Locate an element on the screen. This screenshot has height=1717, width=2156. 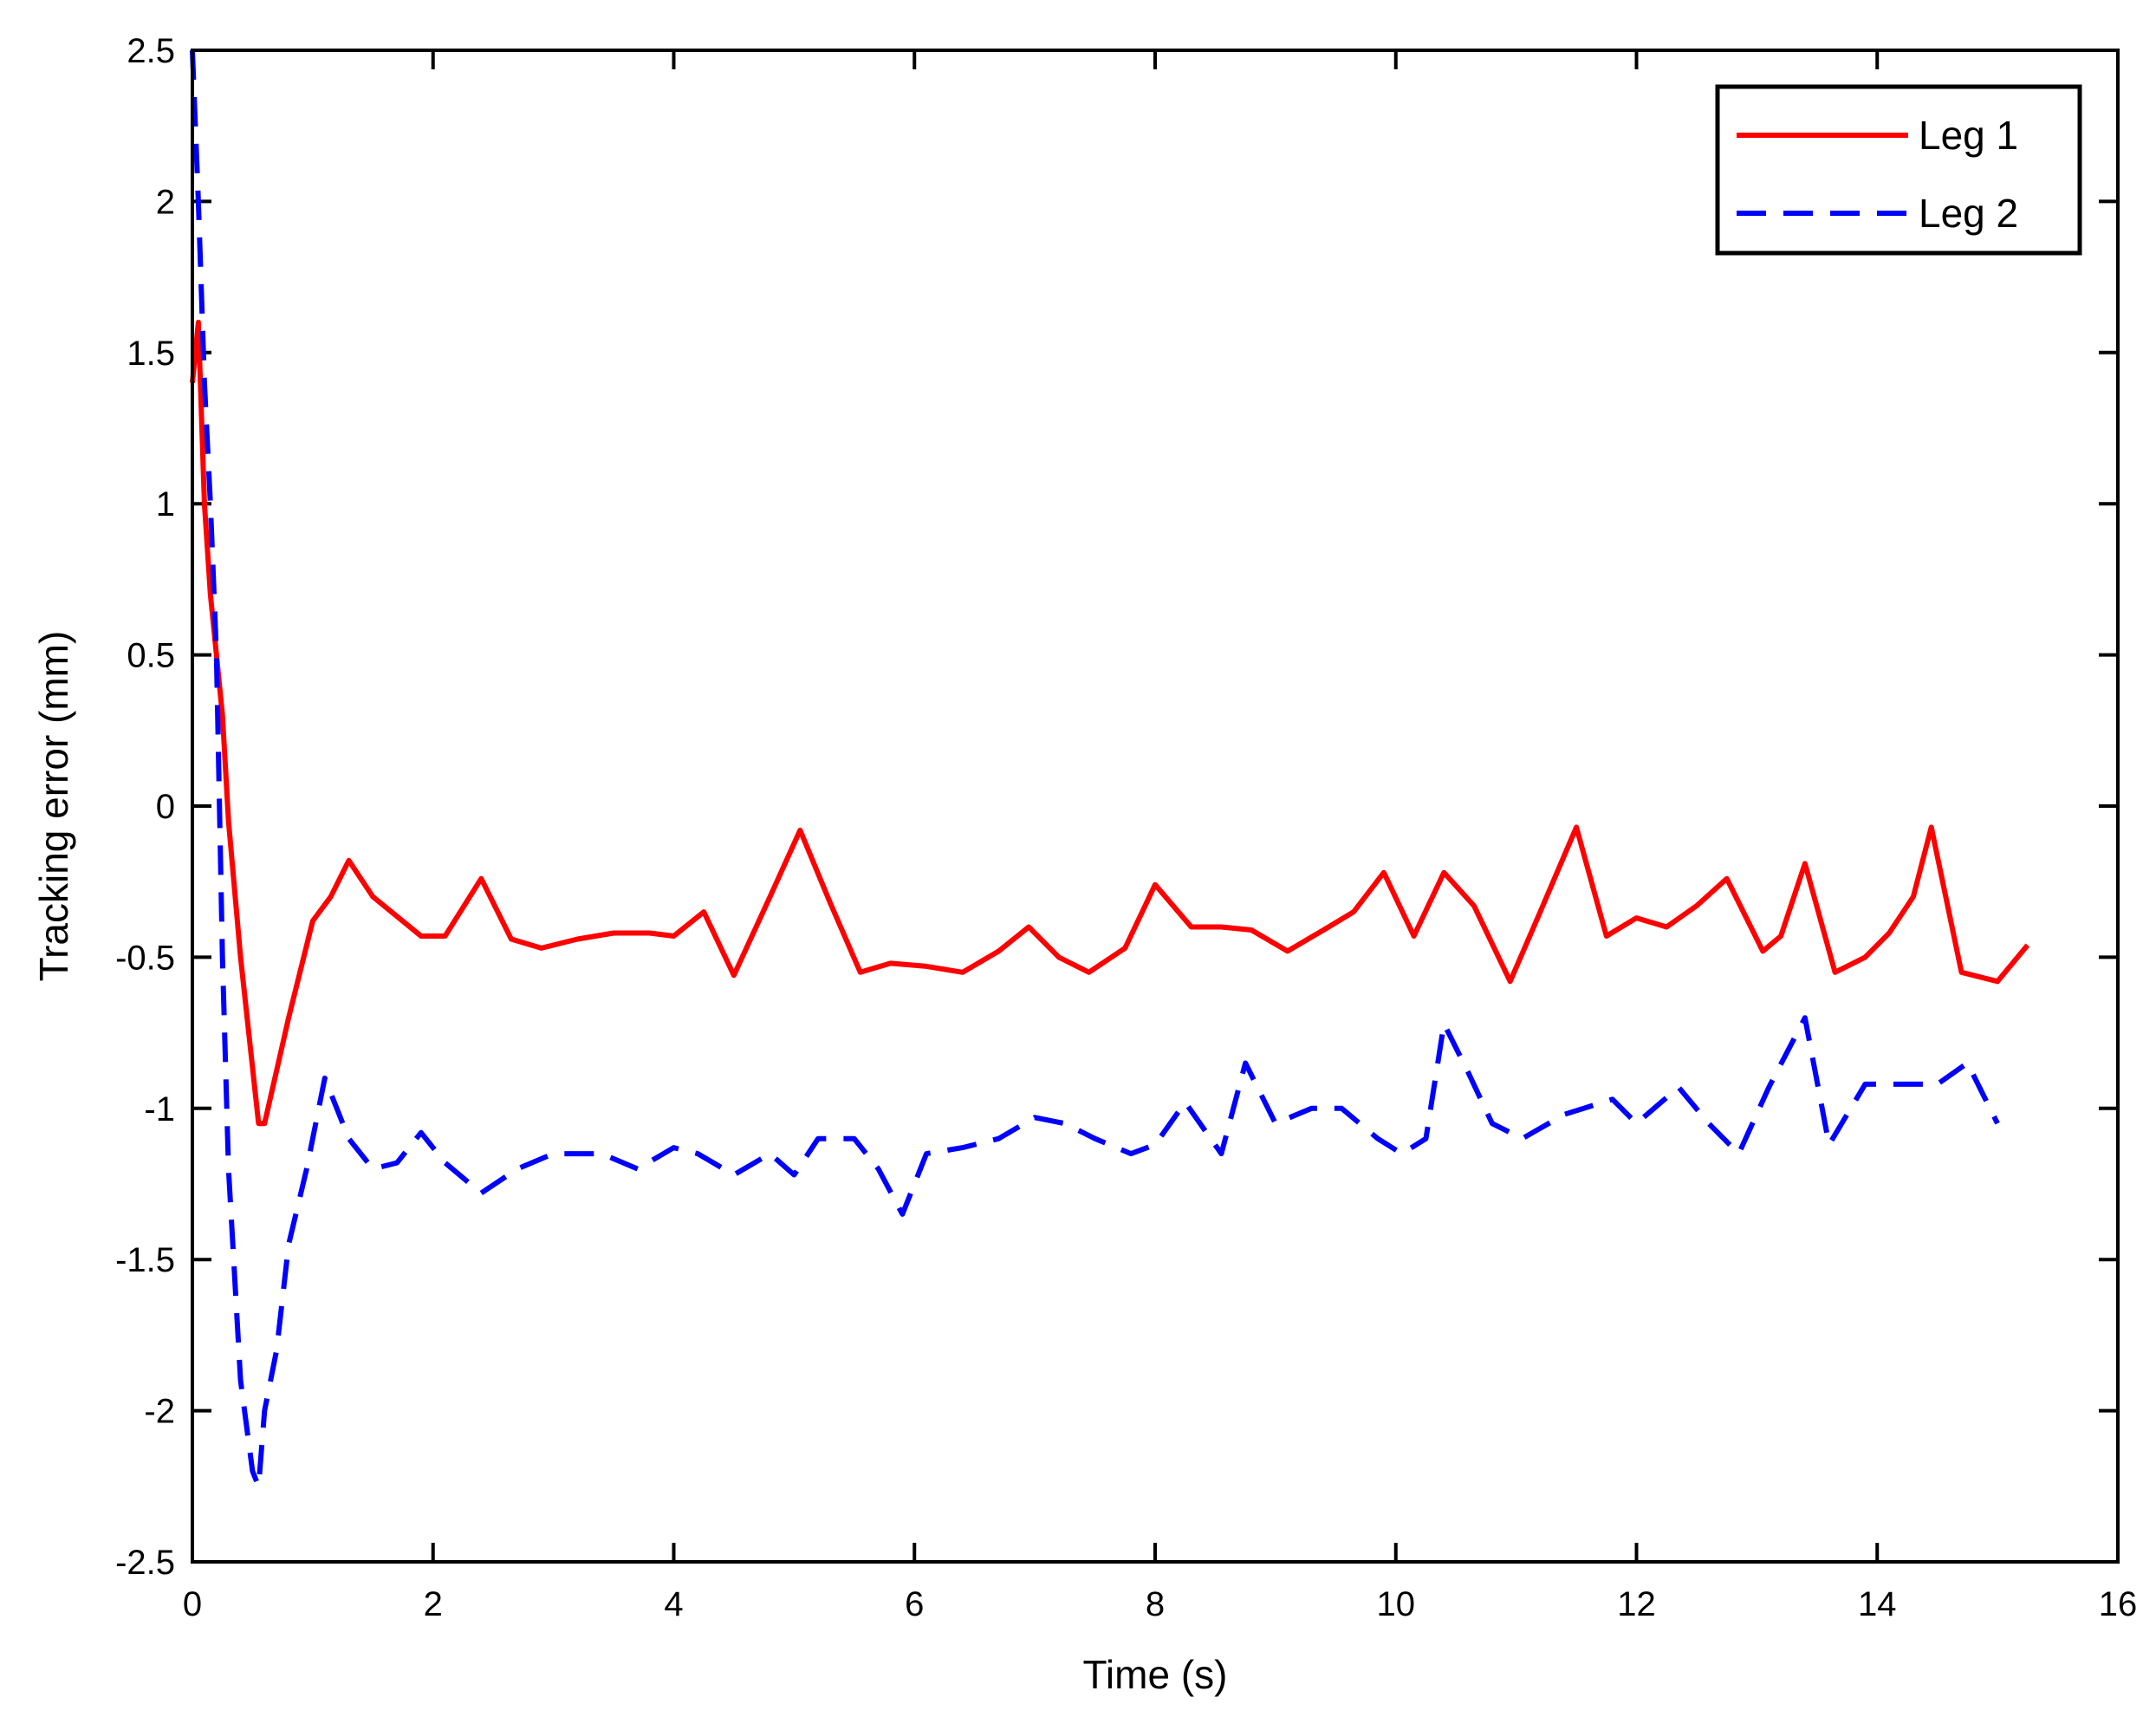
y-tick-label: 1 is located at coordinates (165, 505).